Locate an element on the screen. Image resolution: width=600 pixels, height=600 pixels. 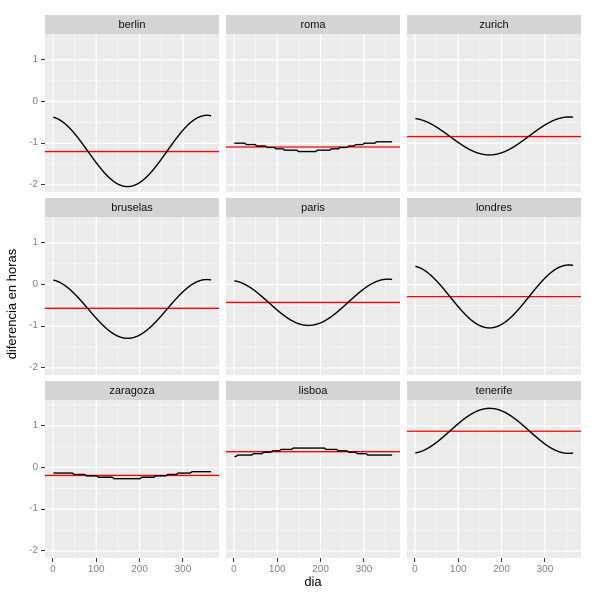
facet-strip-label: lisboa is located at coordinates (313, 390).